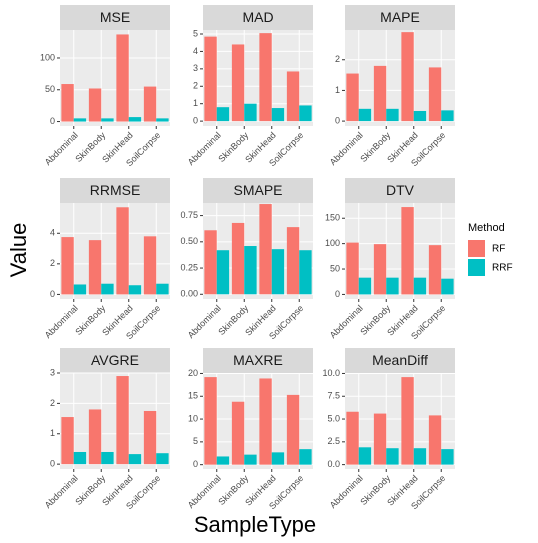 The height and width of the screenshot is (543, 538). What do you see at coordinates (189, 267) in the screenshot?
I see `y-tick-label: 0.25` at bounding box center [189, 267].